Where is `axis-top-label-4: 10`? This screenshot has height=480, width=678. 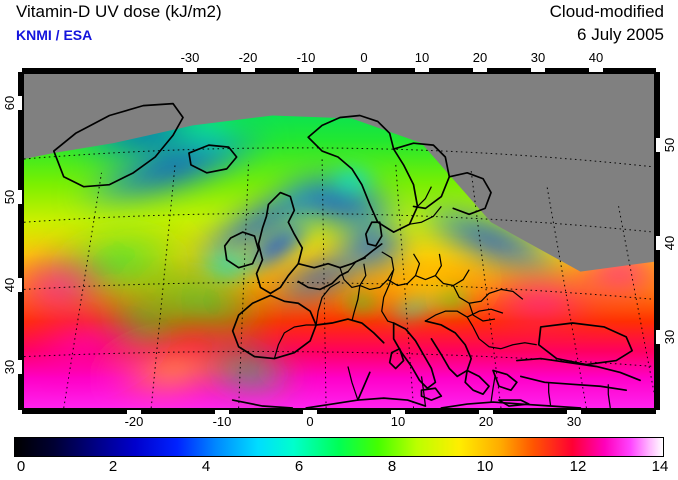
axis-top-label-4: 10 is located at coordinates (422, 57).